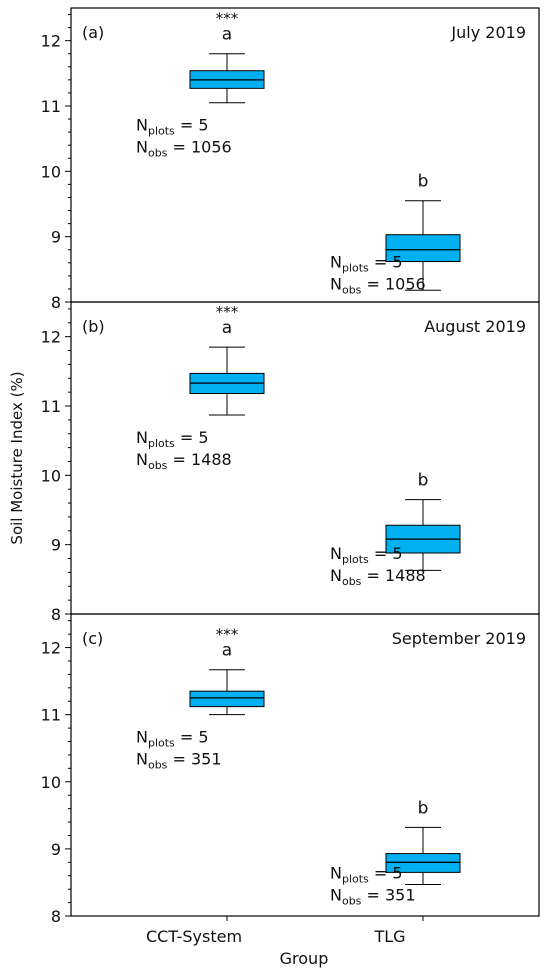  What do you see at coordinates (93, 326) in the screenshot?
I see `panel-label: (b)` at bounding box center [93, 326].